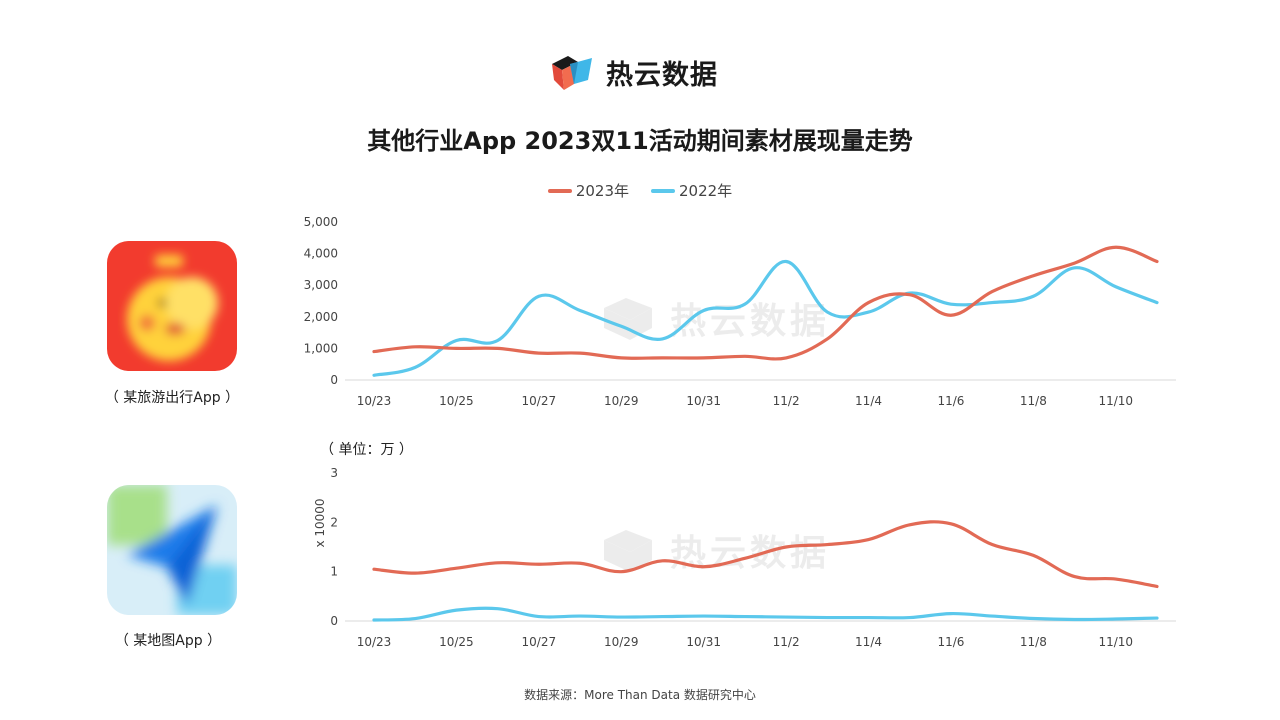 The image size is (1280, 720). I want to click on chart1-y-tick-label: 3,000, so click(321, 285).